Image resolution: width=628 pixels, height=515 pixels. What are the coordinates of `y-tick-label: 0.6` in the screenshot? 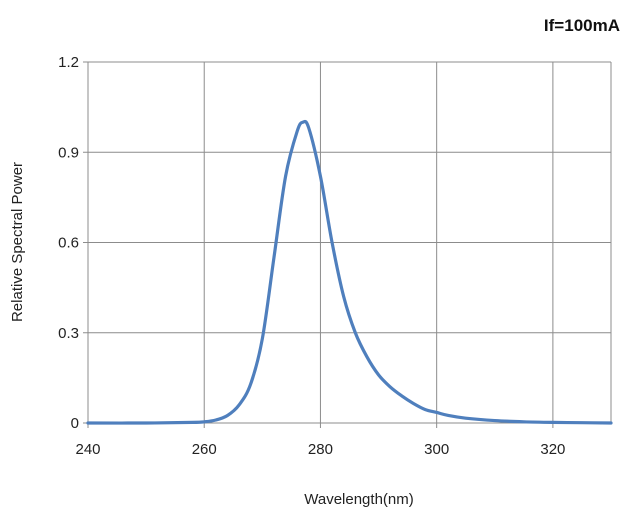 It's located at (68, 243).